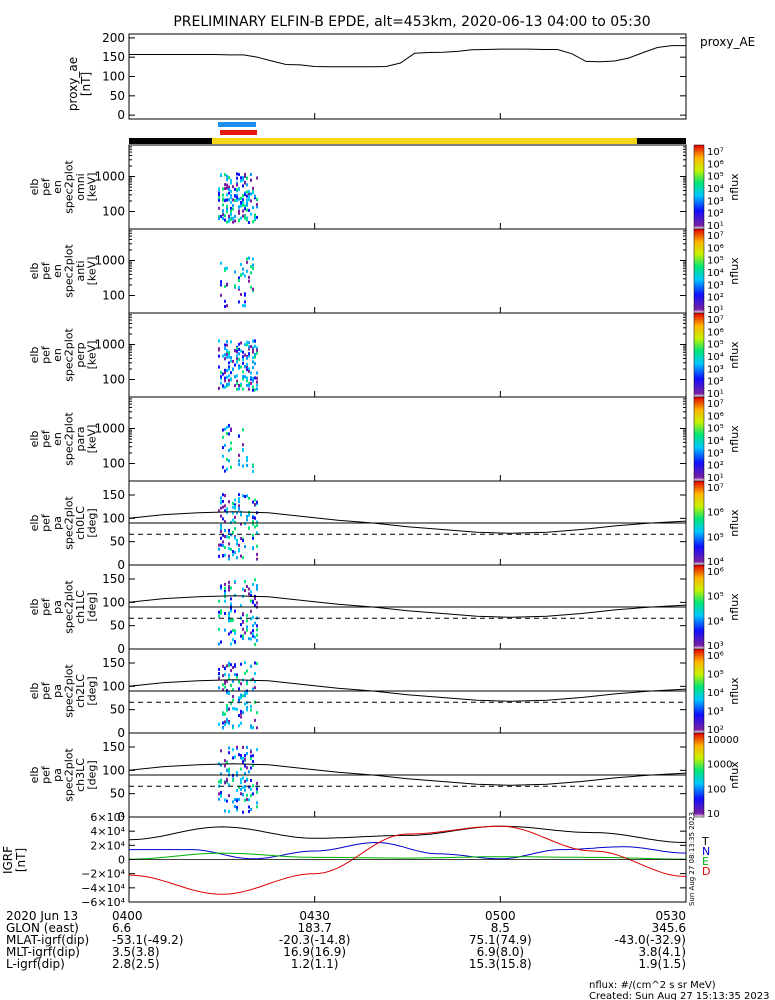 The height and width of the screenshot is (1000, 775). What do you see at coordinates (650, 940) in the screenshot?
I see `footer-row-value: -43.0(-32.9)` at bounding box center [650, 940].